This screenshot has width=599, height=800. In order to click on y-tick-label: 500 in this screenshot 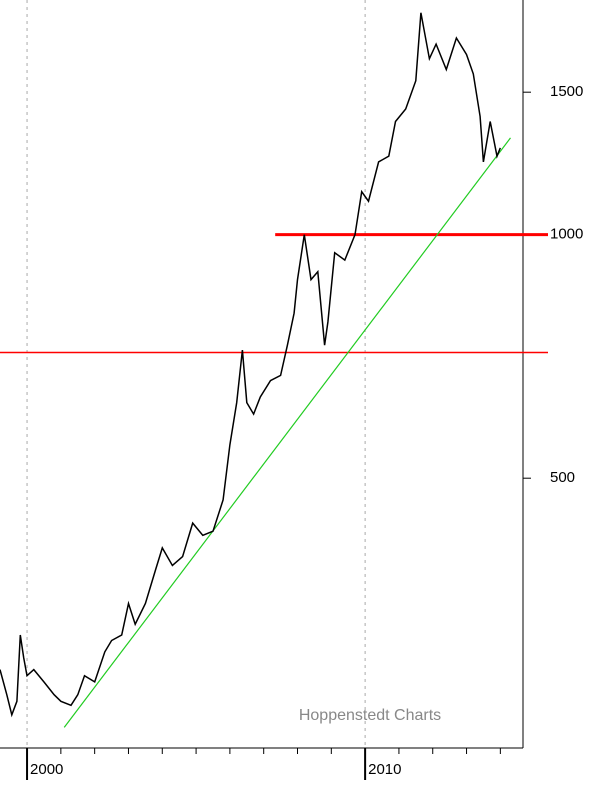, I will do `click(562, 477)`.